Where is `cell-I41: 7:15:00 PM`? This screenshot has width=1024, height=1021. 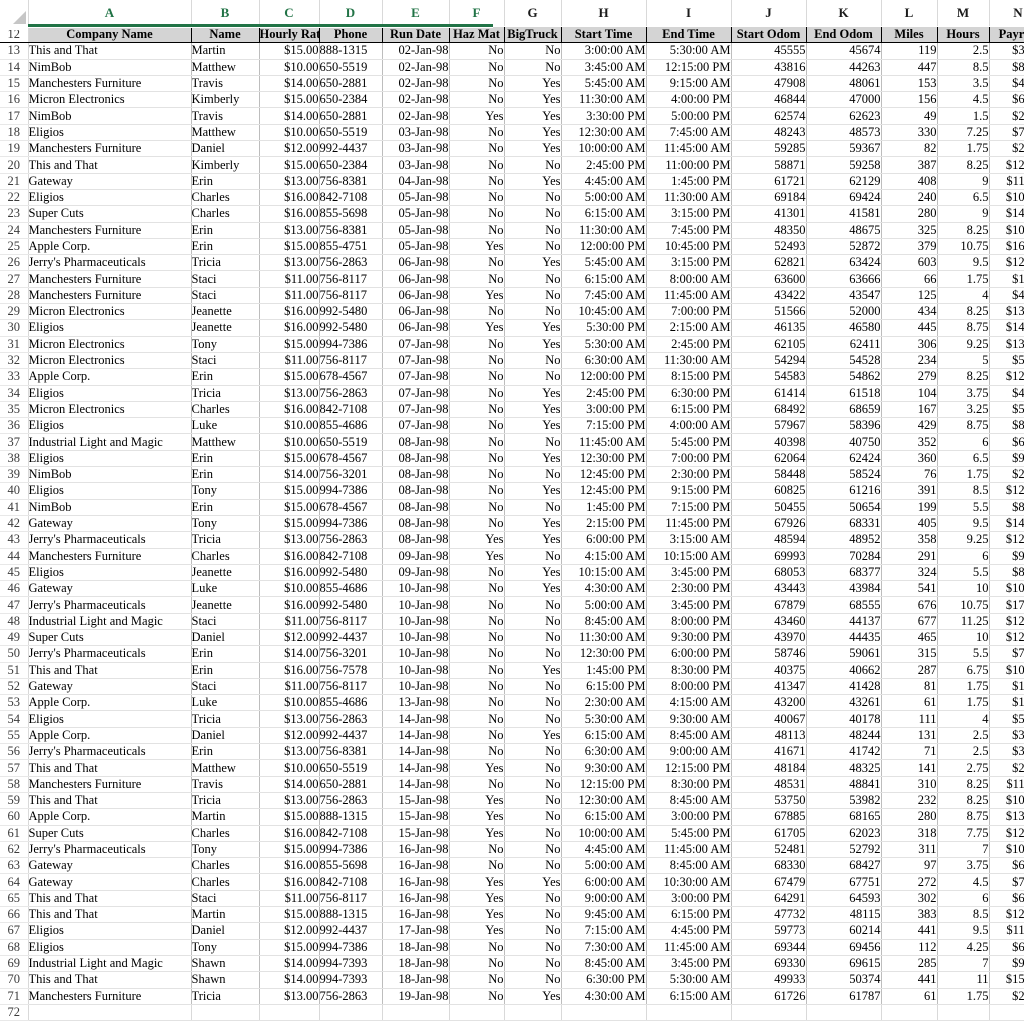
cell-I41: 7:15:00 PM is located at coordinates (689, 507).